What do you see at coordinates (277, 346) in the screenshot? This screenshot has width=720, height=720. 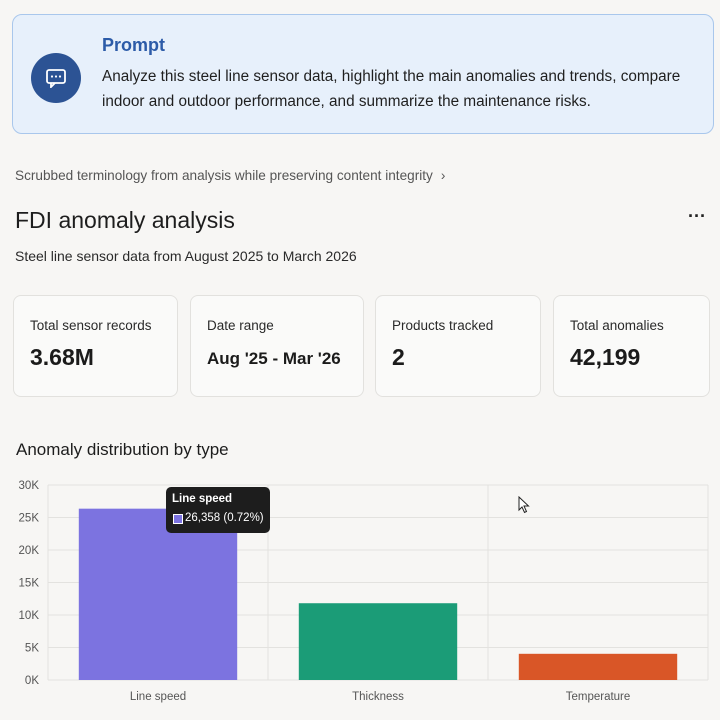 I see `stat-card-date-range: Date range Aug '25 - Mar '26` at bounding box center [277, 346].